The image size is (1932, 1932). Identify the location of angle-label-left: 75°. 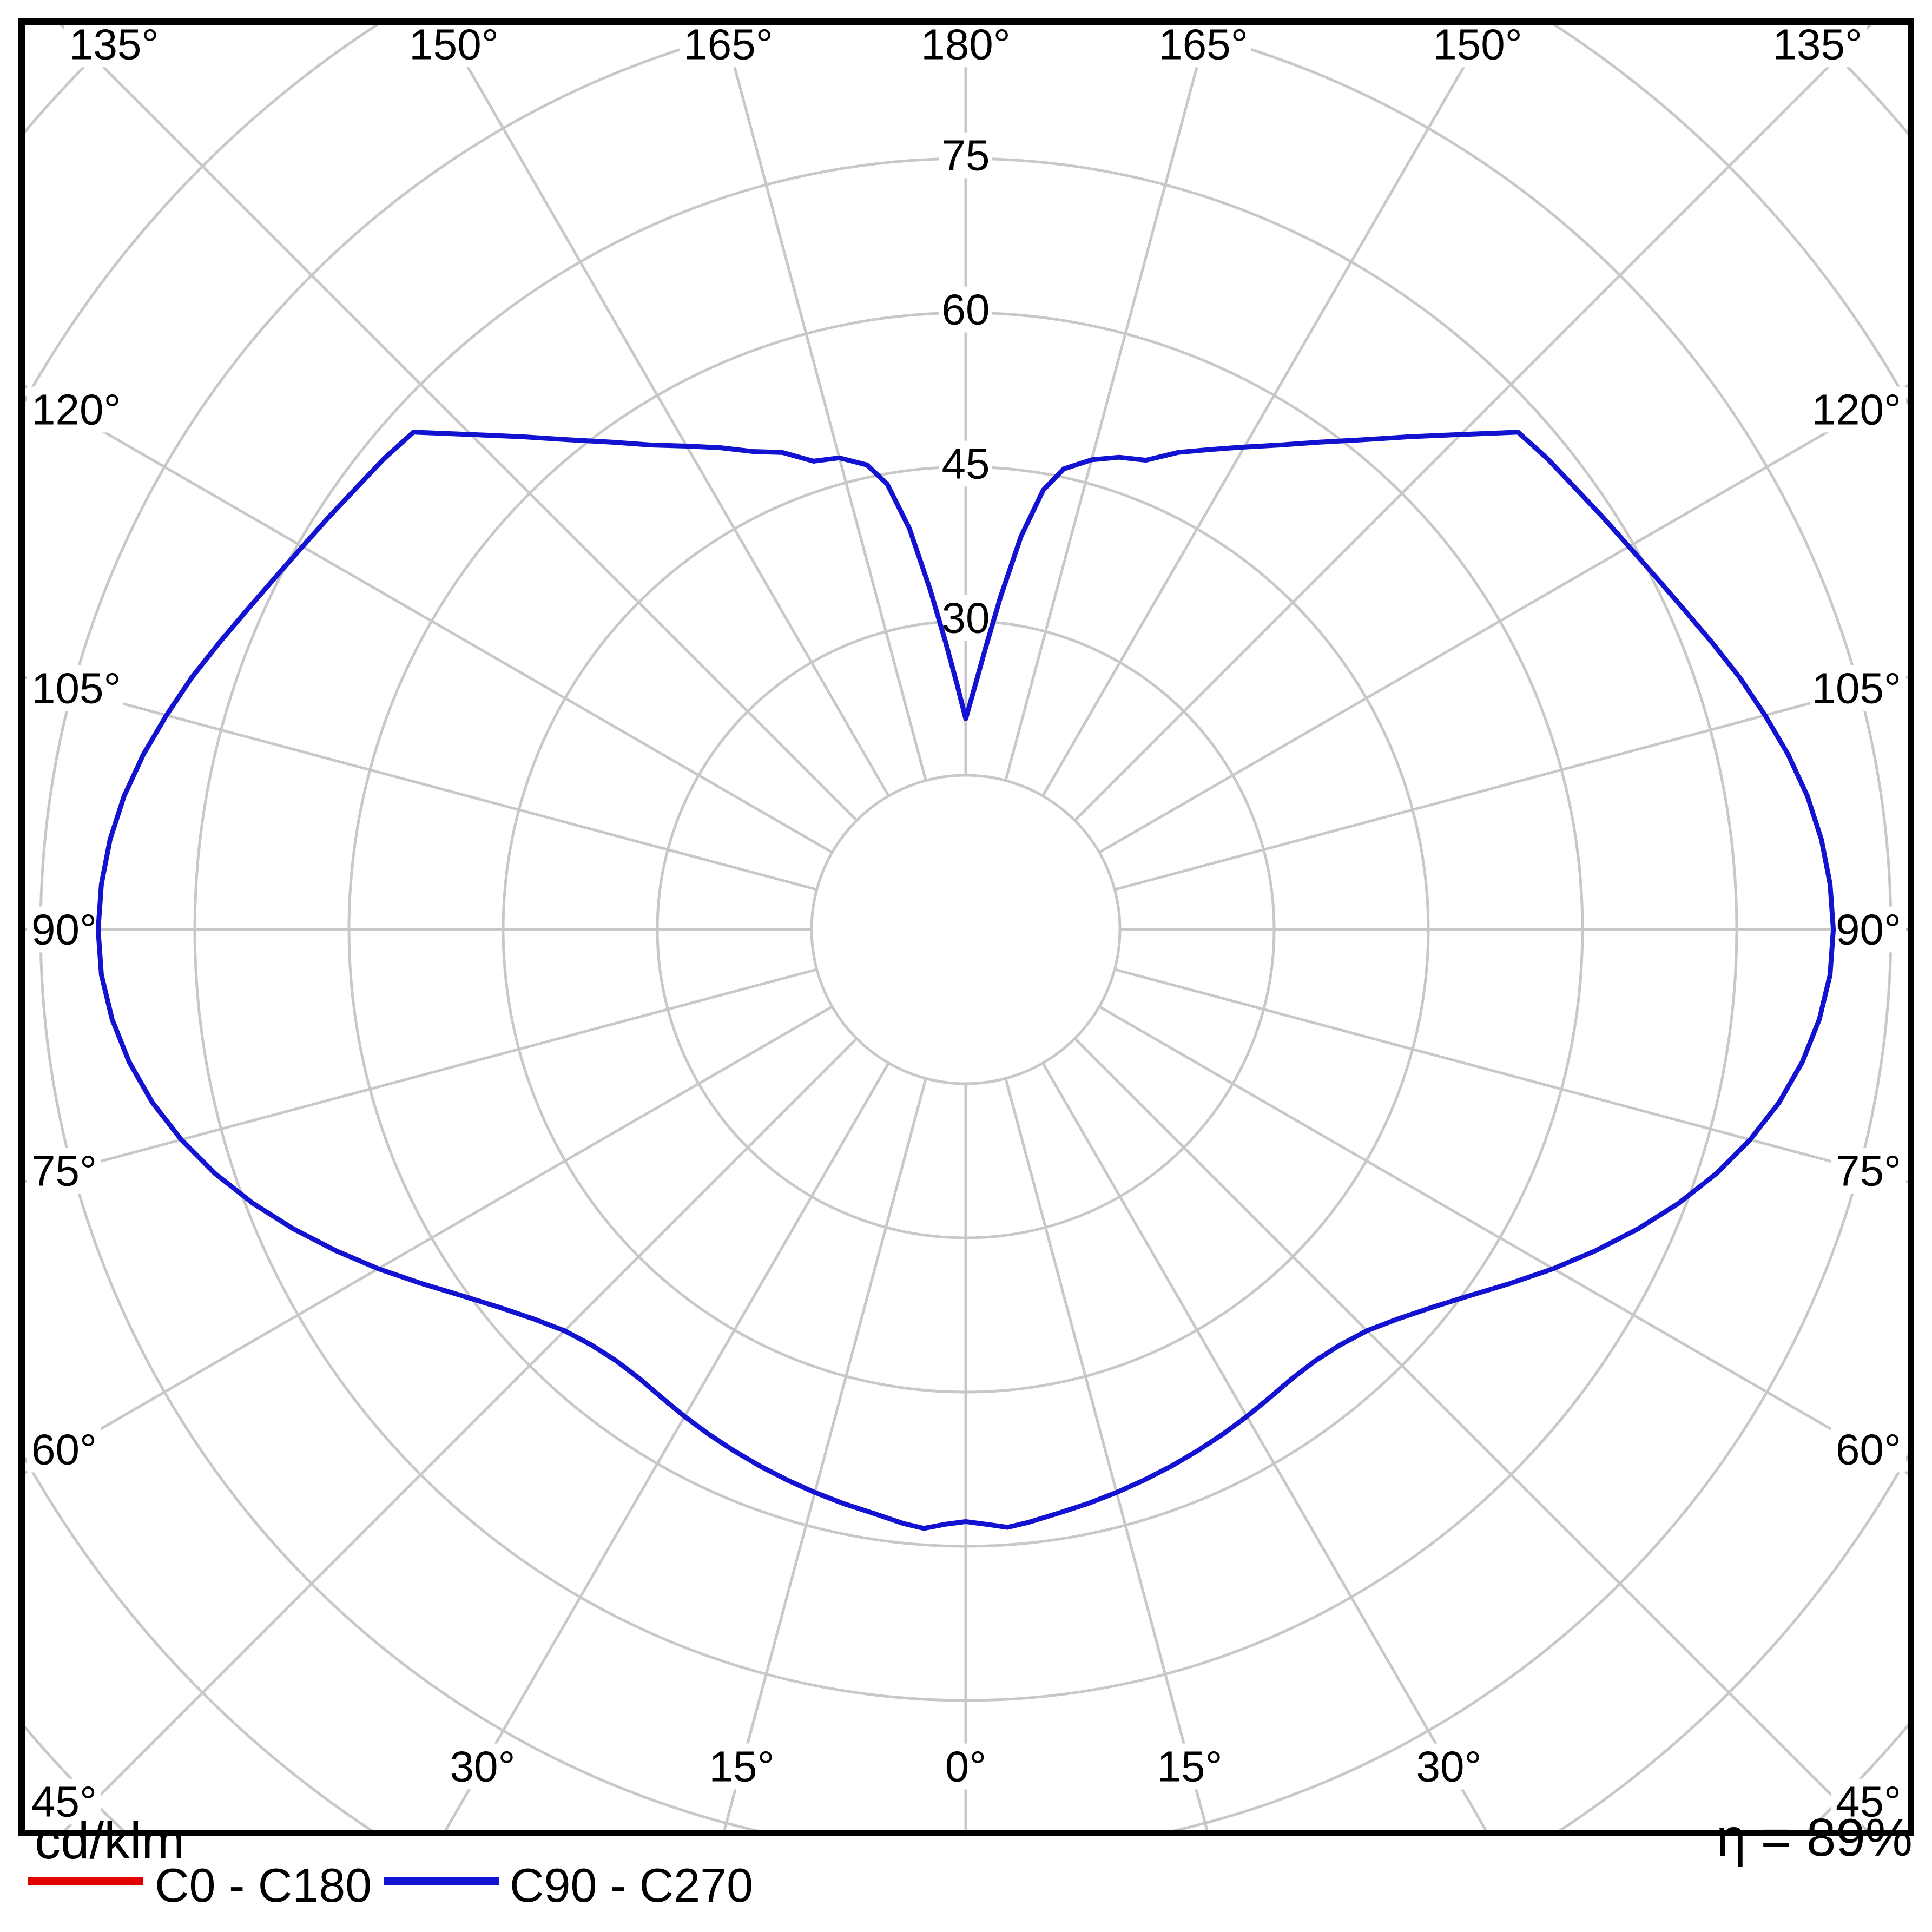
(64, 1171).